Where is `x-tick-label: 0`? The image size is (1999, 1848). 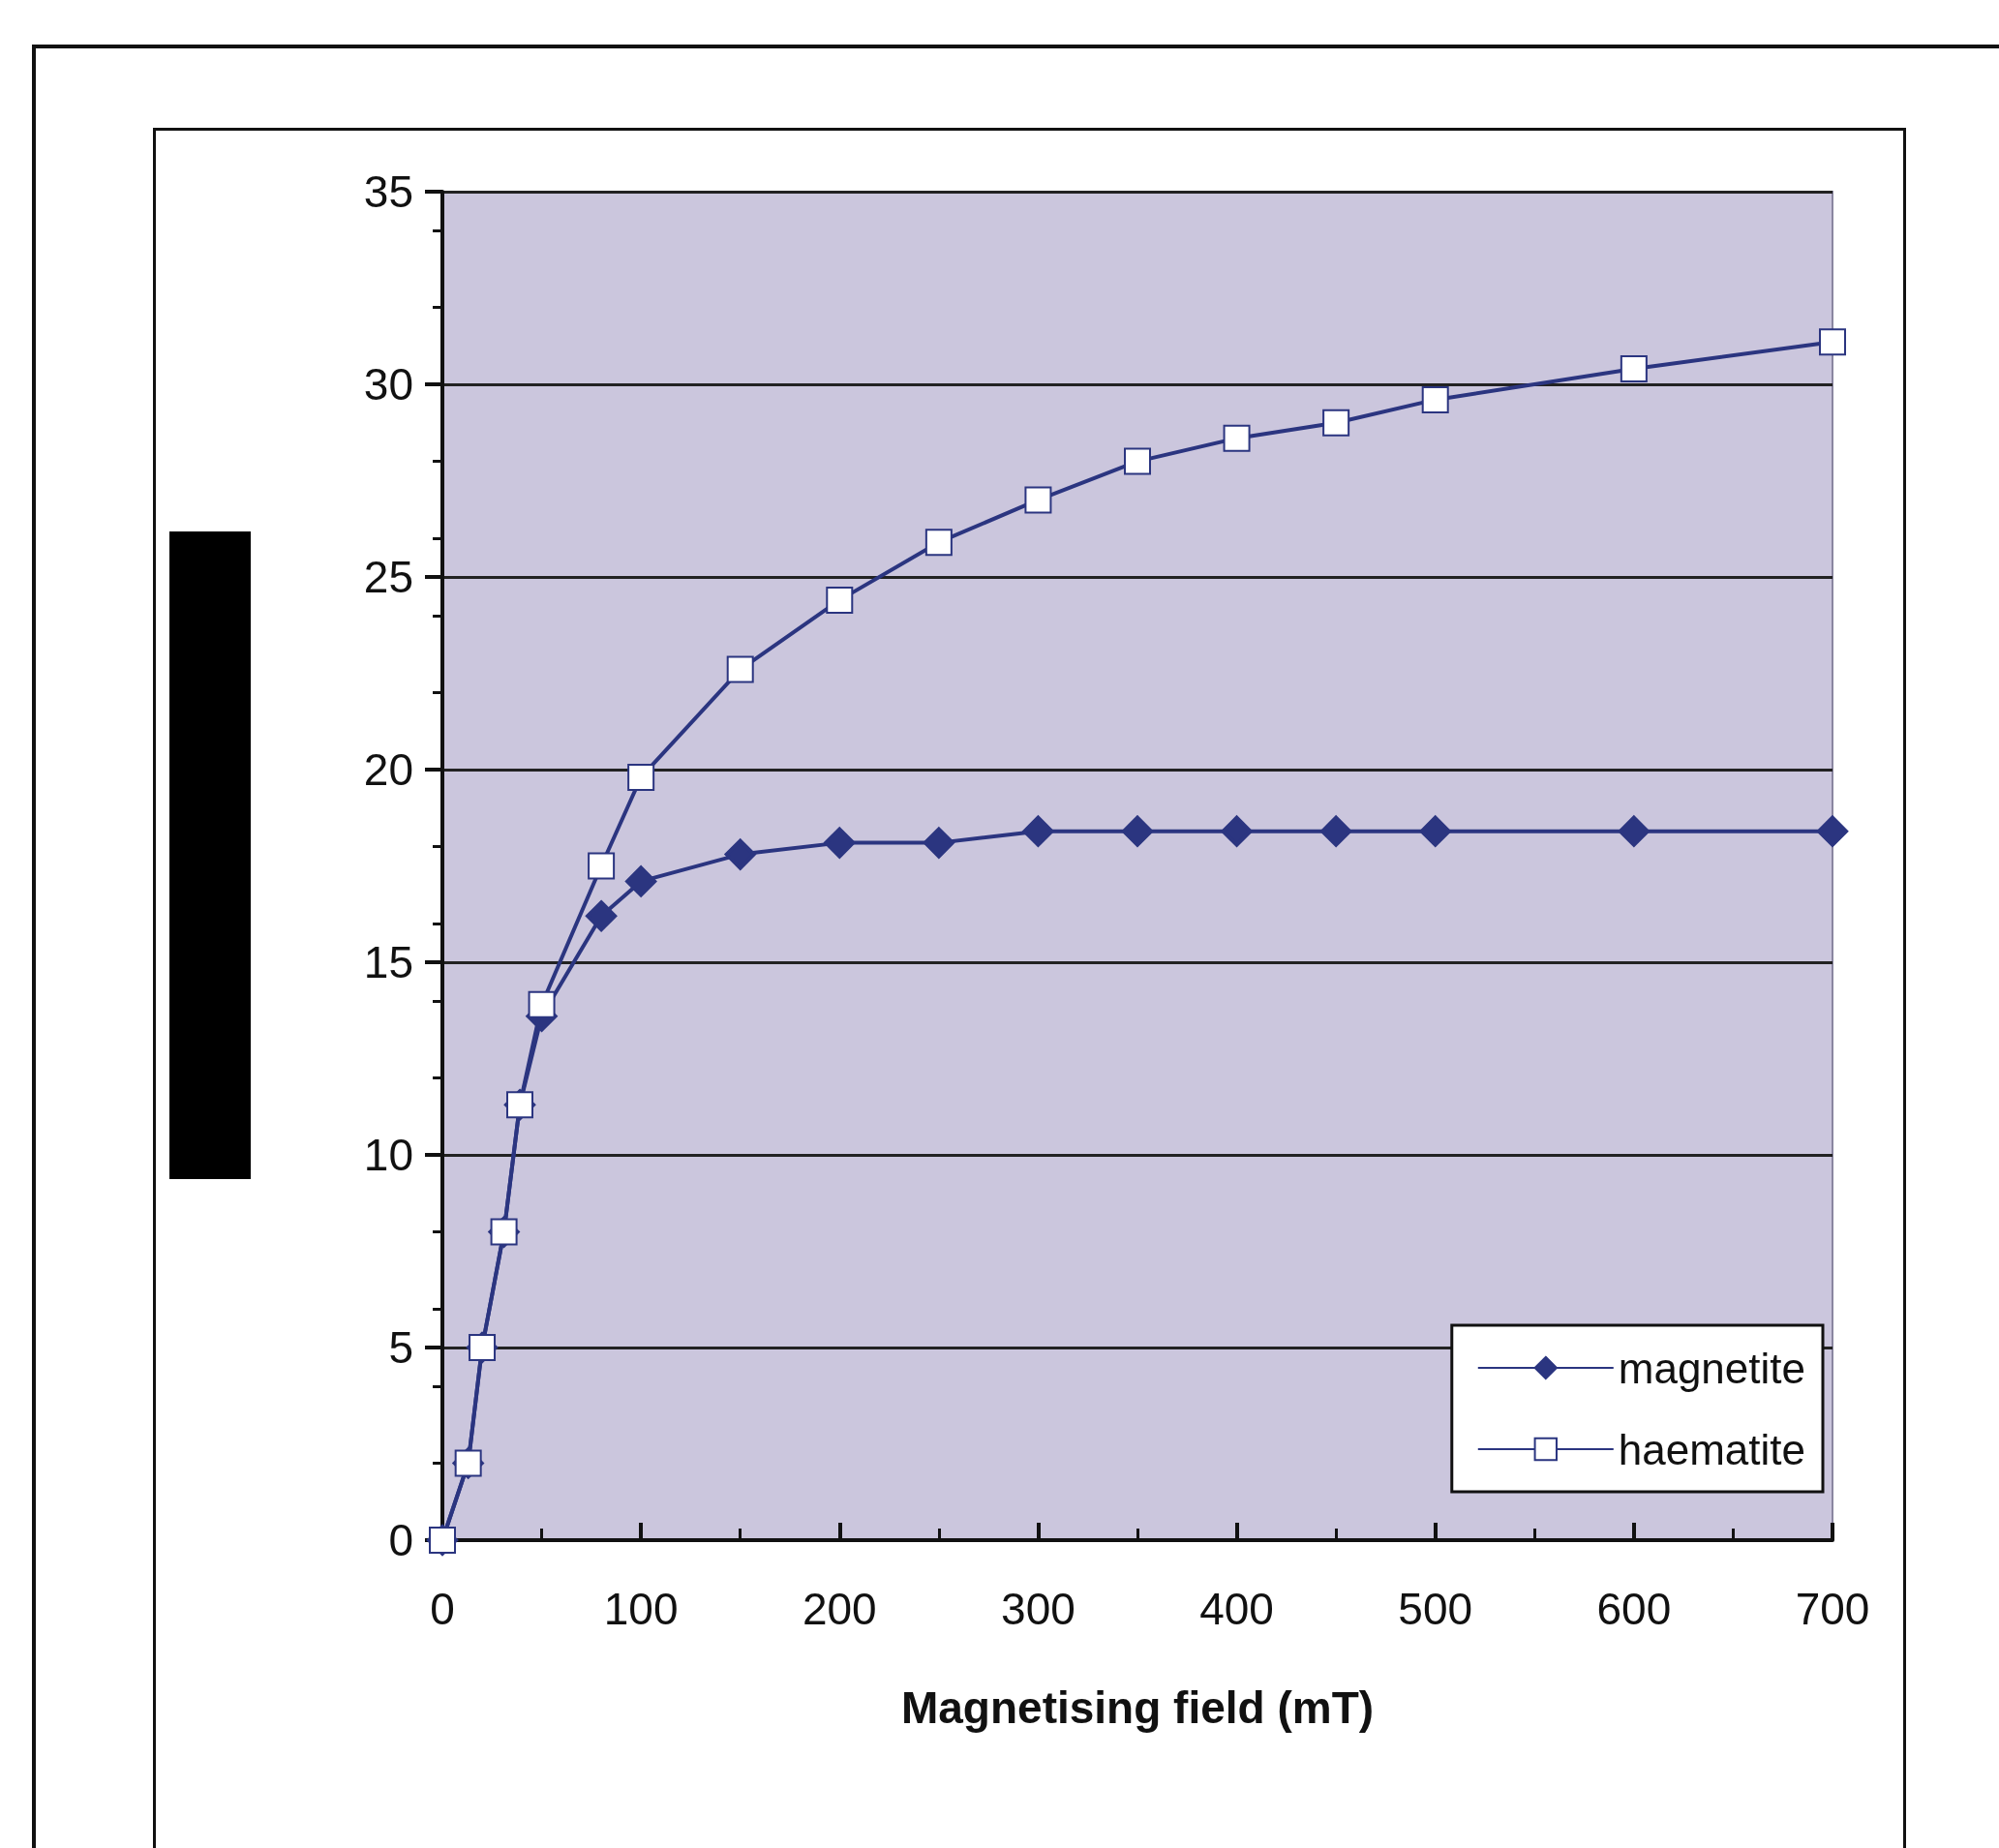 x-tick-label: 0 is located at coordinates (443, 1609).